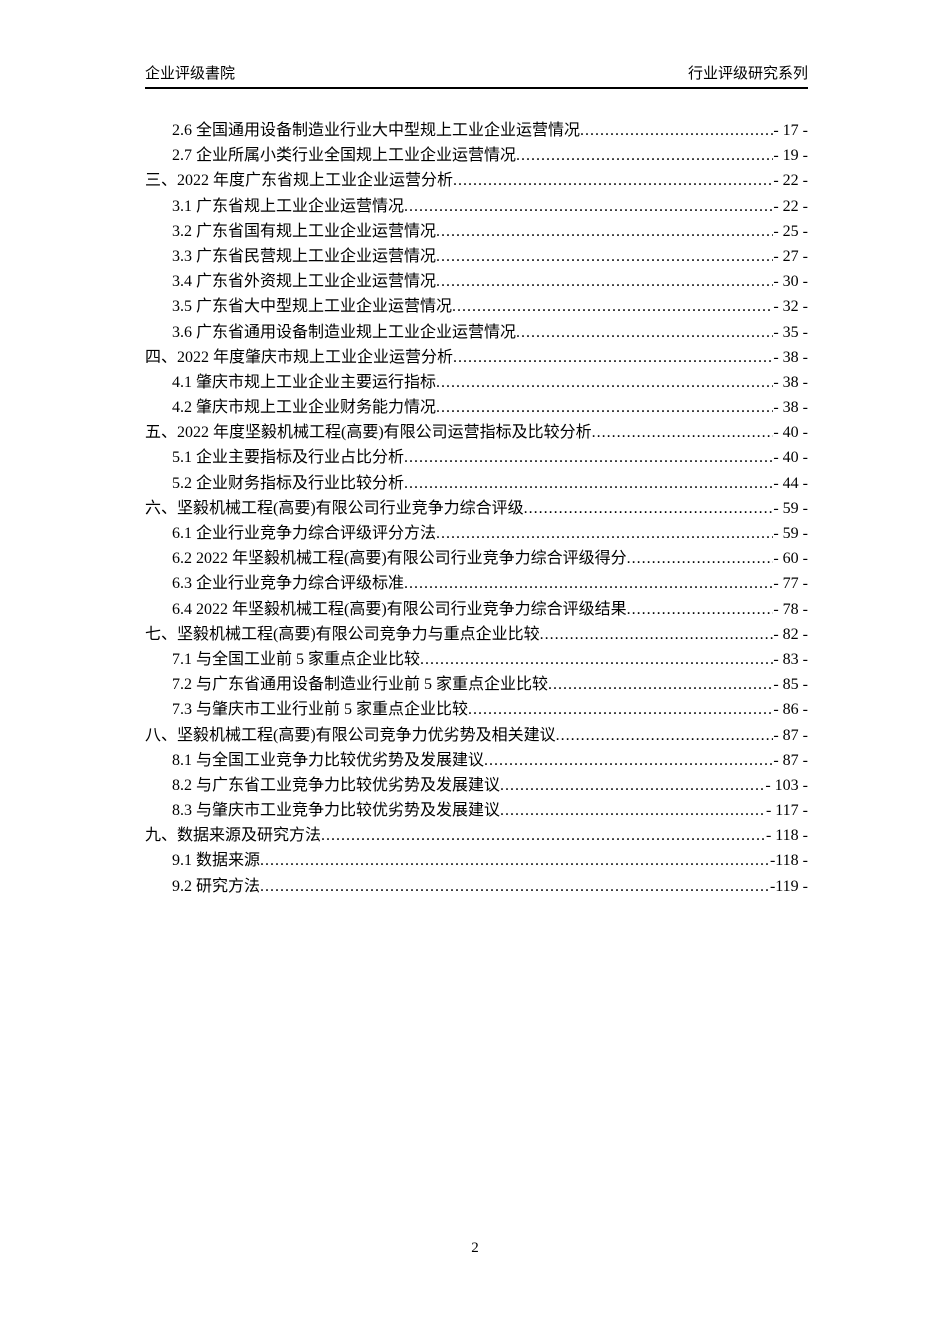 Image resolution: width=950 pixels, height=1344 pixels. What do you see at coordinates (216, 886) in the screenshot?
I see `toc-entry-title: 9.2 研究方法` at bounding box center [216, 886].